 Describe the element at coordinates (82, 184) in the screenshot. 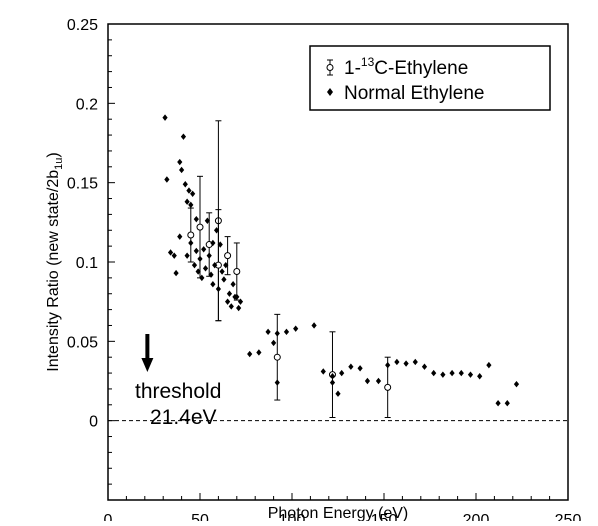

I see `y-tick-label: 0.15` at that location.